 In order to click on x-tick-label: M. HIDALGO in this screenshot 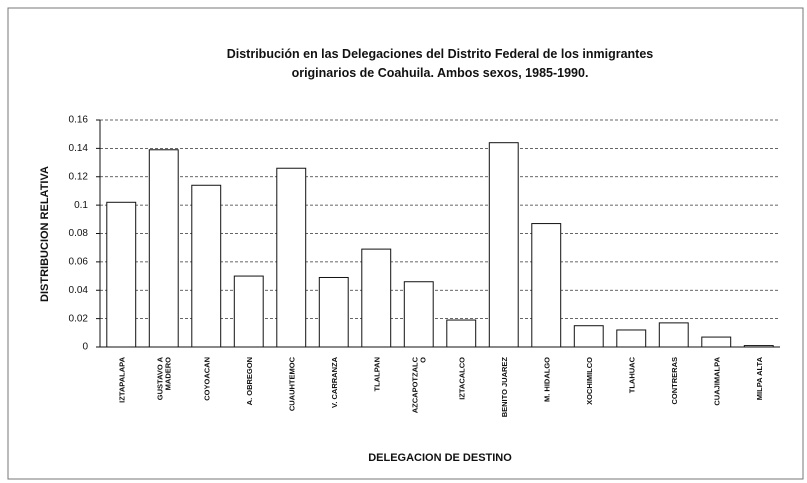, I will do `click(546, 379)`.